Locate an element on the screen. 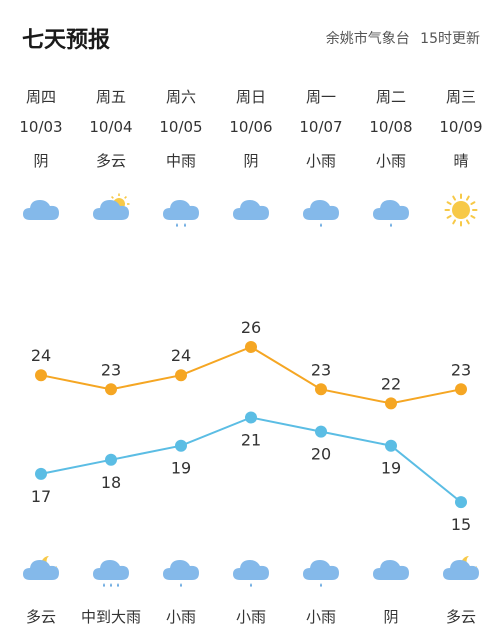  high-temp-label: 22 is located at coordinates (391, 383).